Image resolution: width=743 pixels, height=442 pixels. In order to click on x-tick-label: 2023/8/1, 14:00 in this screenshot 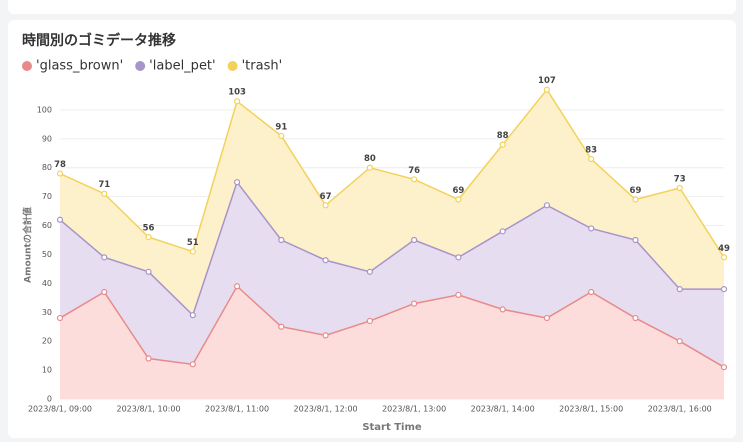, I will do `click(503, 409)`.